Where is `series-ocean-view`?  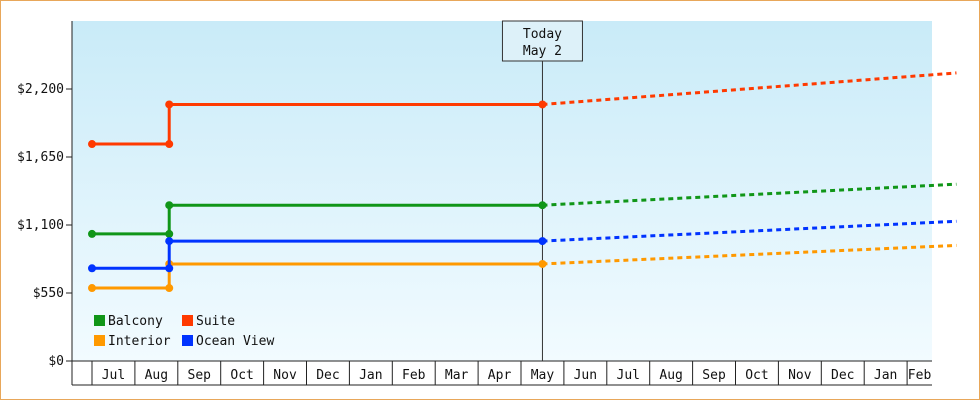 series-ocean-view is located at coordinates (522, 246).